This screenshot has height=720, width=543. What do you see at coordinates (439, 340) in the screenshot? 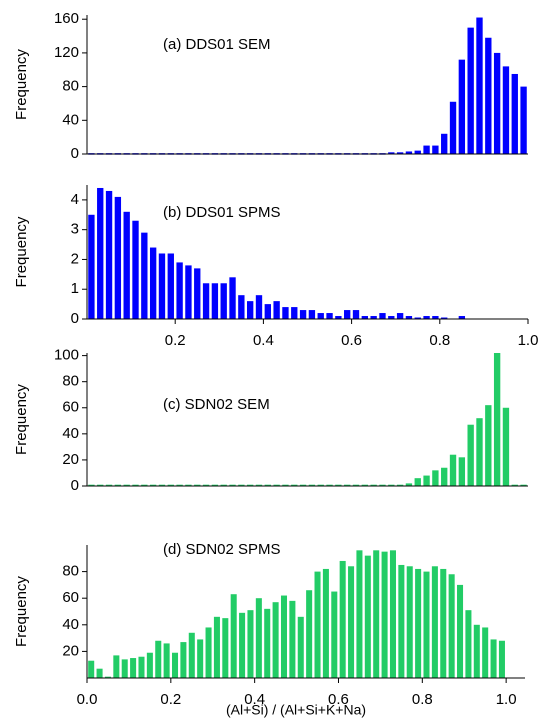
I see `x-tick-label: 0.8` at bounding box center [439, 340].